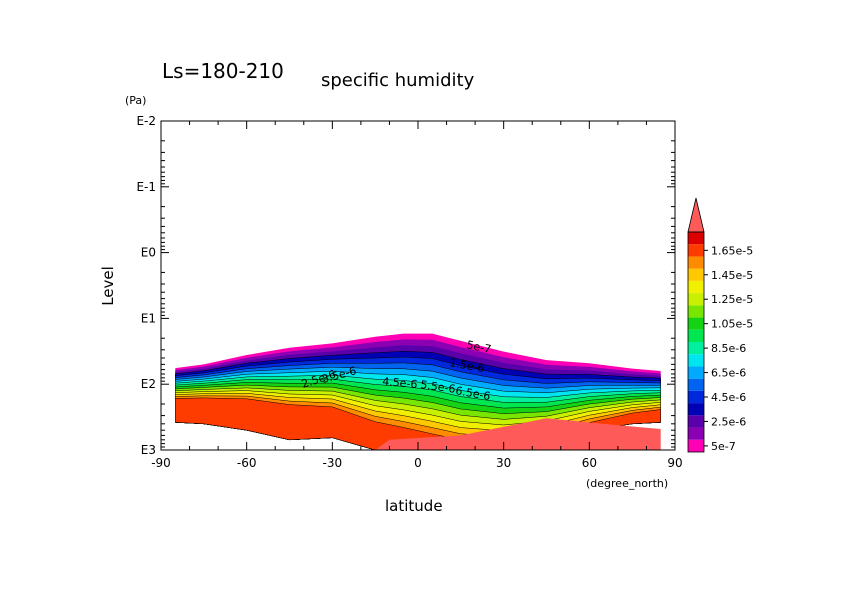 The height and width of the screenshot is (595, 842). What do you see at coordinates (161, 463) in the screenshot?
I see `x-tick-label: -90` at bounding box center [161, 463].